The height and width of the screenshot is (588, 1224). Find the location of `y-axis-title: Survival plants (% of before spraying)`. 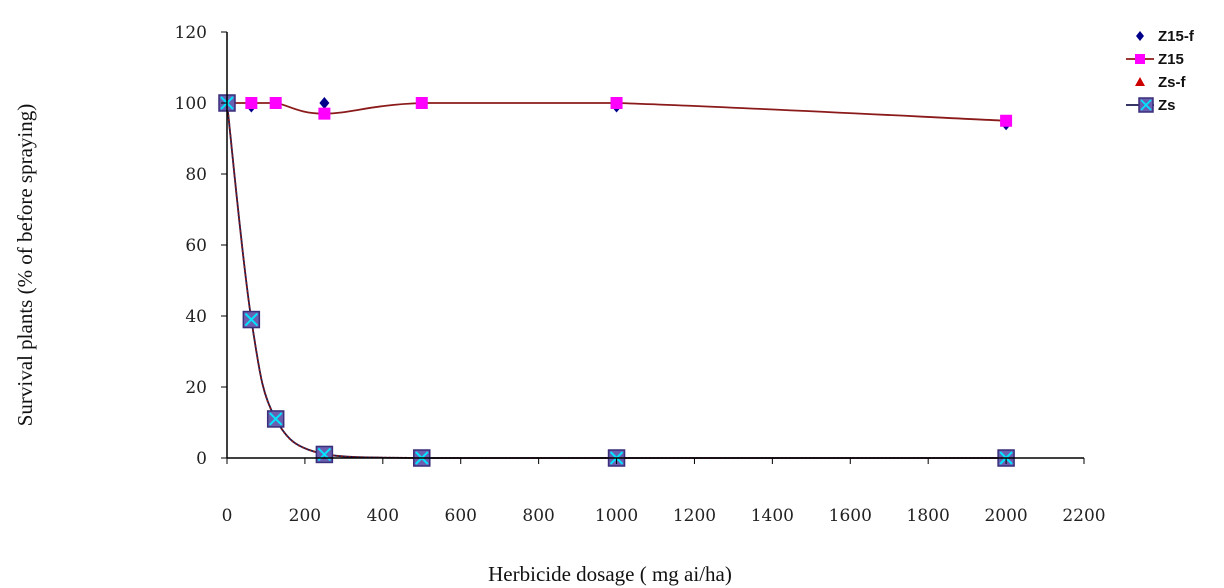

y-axis-title: Survival plants (% of before spraying) is located at coordinates (25, 265).